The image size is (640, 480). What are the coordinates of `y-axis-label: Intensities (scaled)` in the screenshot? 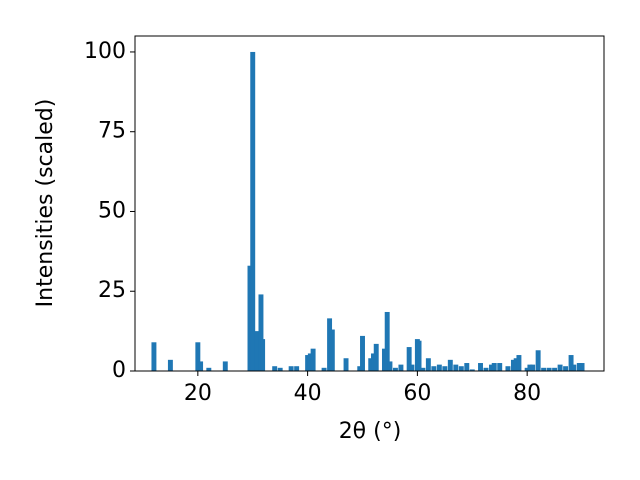 It's located at (45, 203).